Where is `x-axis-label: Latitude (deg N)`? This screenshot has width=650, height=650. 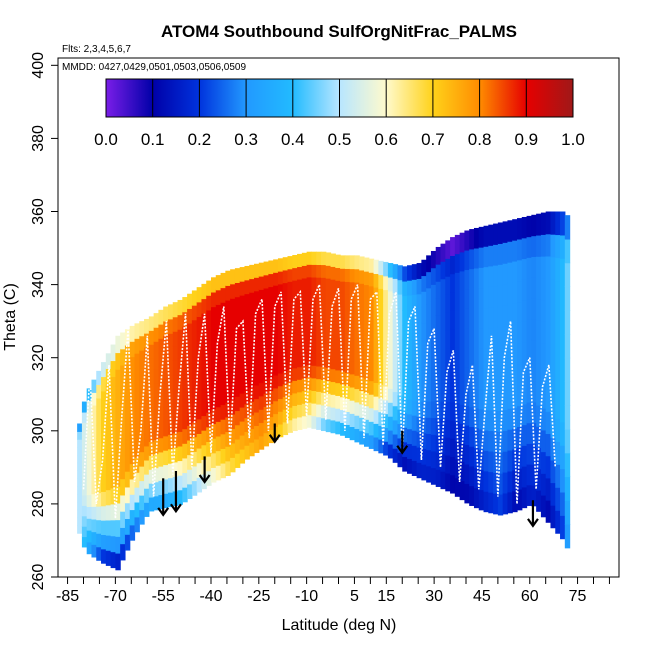
x-axis-label: Latitude (deg N) is located at coordinates (339, 625).